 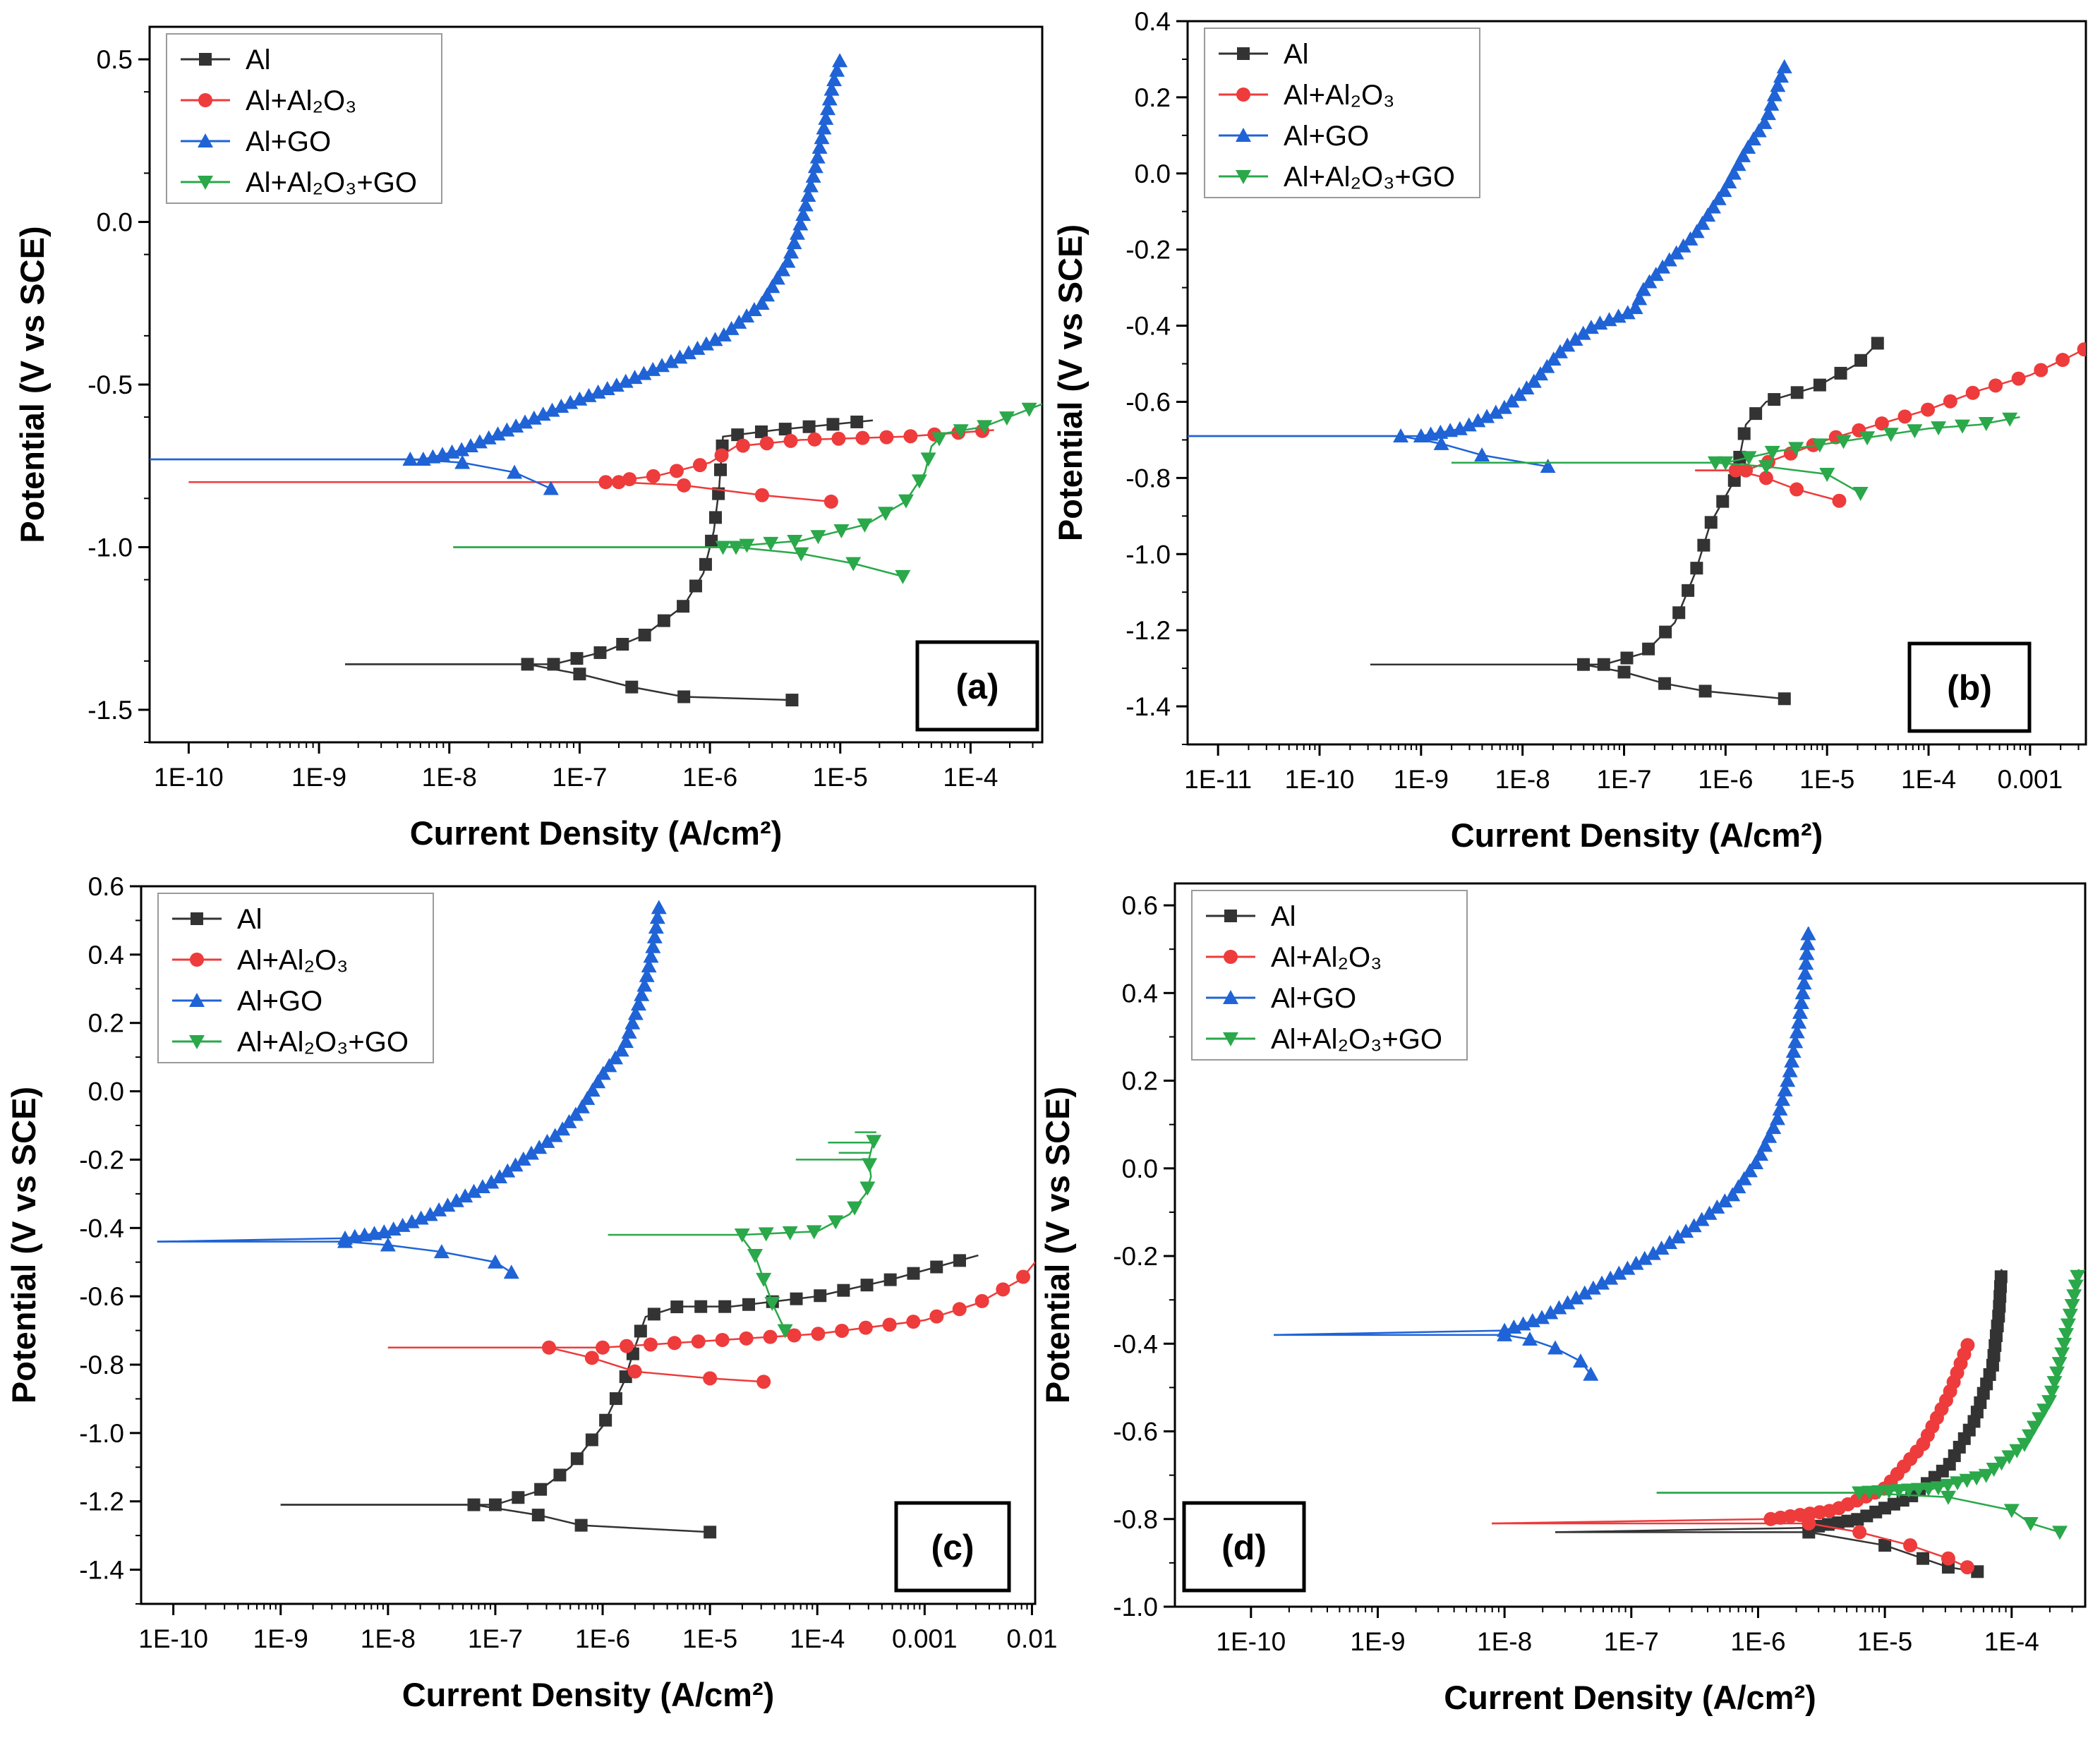 I want to click on legend-box, so click(x=1329, y=975).